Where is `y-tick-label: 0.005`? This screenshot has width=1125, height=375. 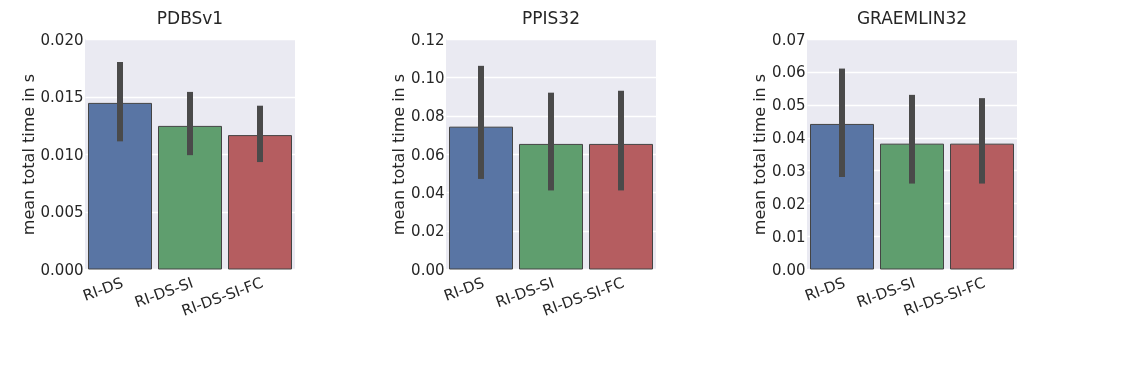
y-tick-label: 0.005 is located at coordinates (62, 212).